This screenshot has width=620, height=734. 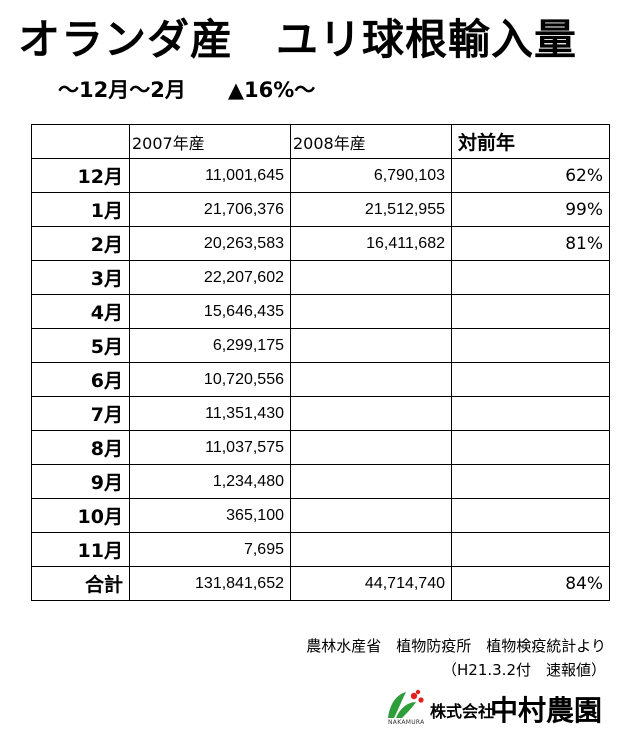 I want to click on month-cell: 2月, so click(x=80, y=243).